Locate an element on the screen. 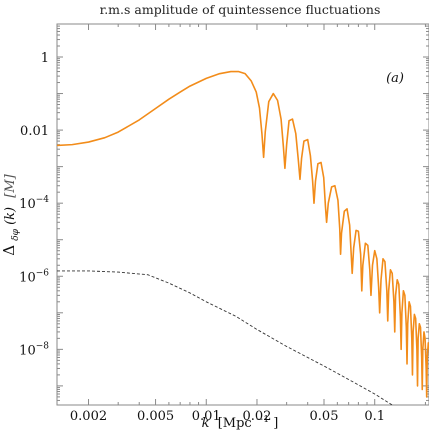 This screenshot has height=433, width=429. y-axis-label: Δ δφ (k) [M] is located at coordinates (11, 214).